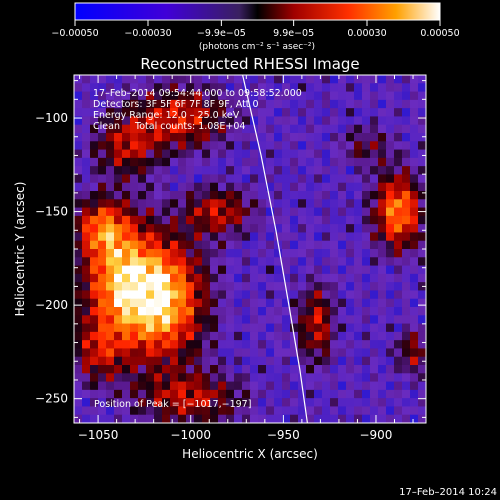 The image size is (500, 500). I want to click on colorbar-tick-label: −9.9e−05, so click(221, 33).